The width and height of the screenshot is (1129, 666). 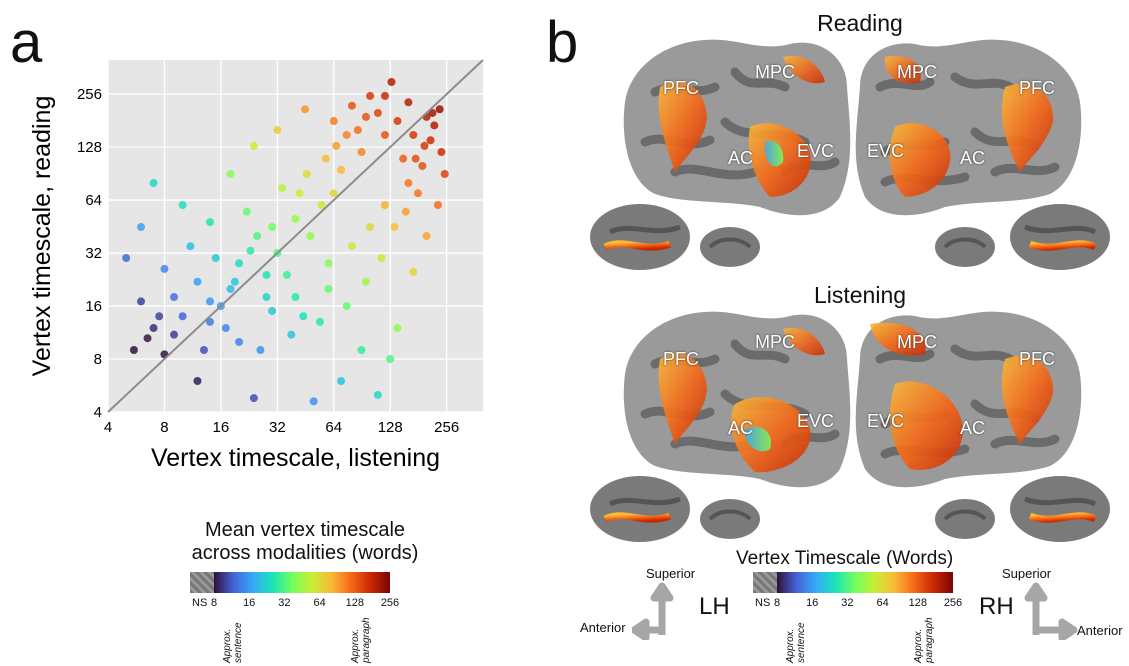 I want to click on roi-label-ac-left-listening: AC, so click(x=741, y=428).